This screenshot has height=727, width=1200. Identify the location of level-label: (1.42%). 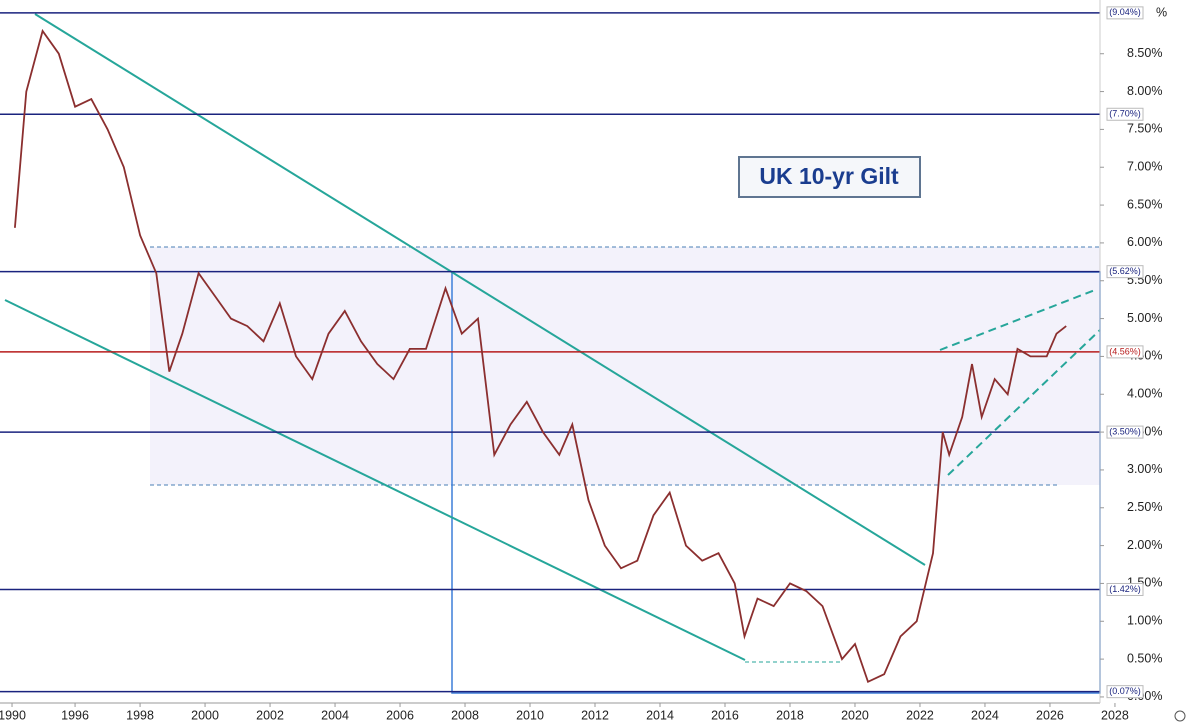
(1125, 589).